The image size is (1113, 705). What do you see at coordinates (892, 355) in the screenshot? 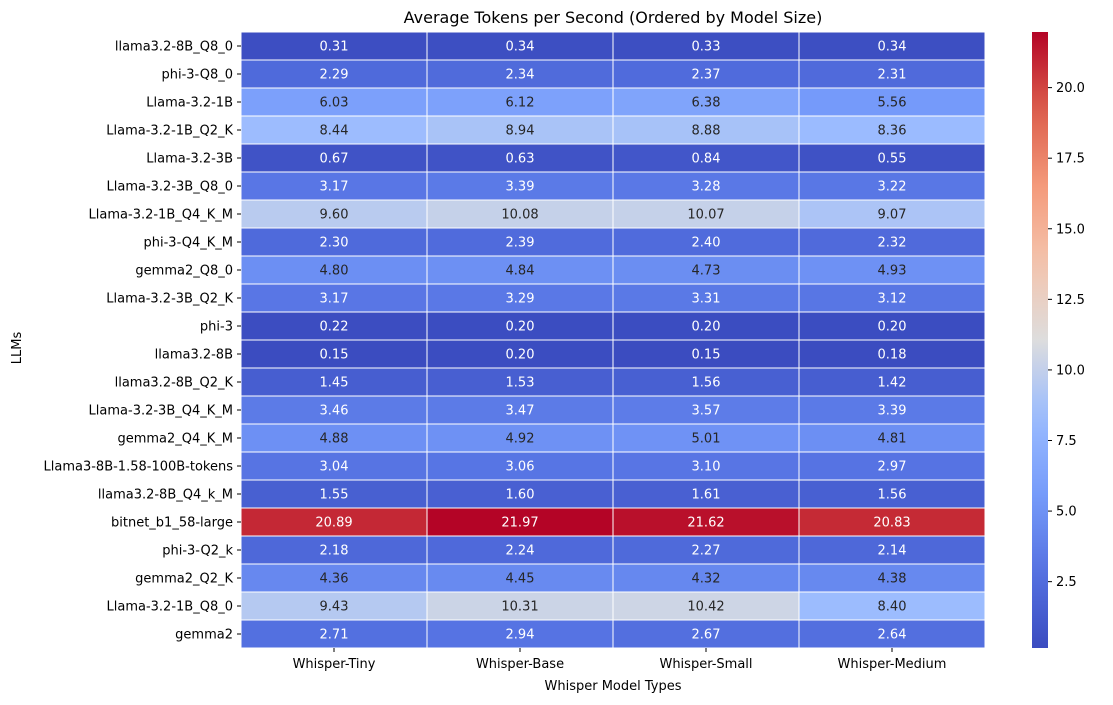
I see `cell-value-label: 0.18` at bounding box center [892, 355].